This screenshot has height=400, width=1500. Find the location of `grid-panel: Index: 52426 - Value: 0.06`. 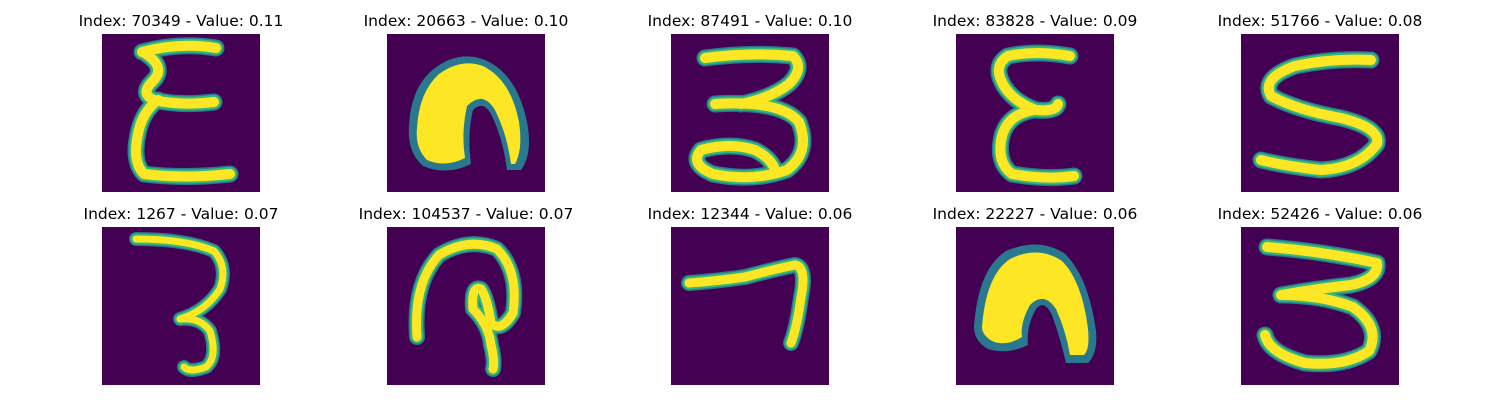

grid-panel: Index: 52426 - Value: 0.06 is located at coordinates (1320, 295).